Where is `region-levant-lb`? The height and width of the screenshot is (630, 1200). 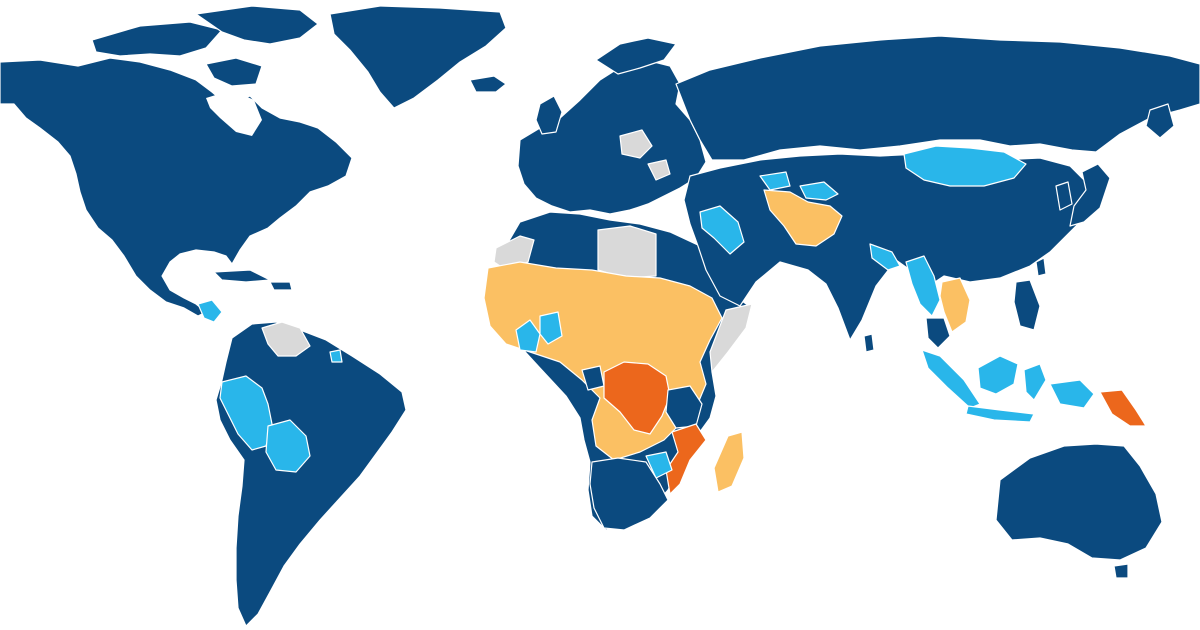 region-levant-lb is located at coordinates (722, 230).